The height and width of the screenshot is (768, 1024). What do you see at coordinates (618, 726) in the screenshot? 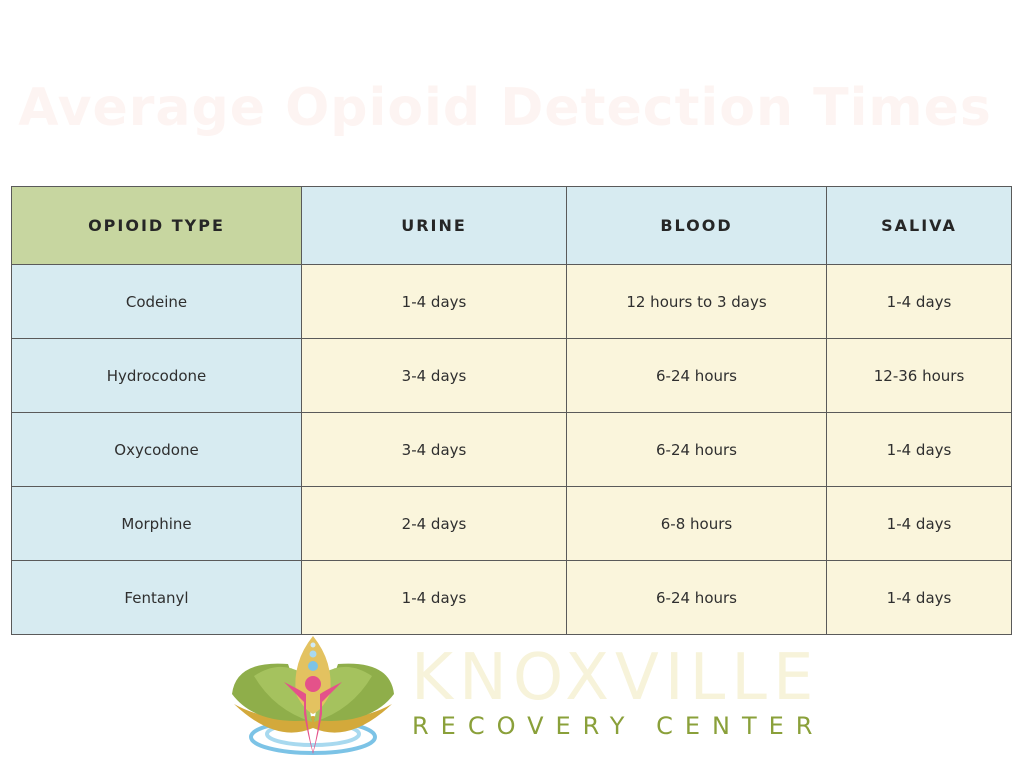
I see `brand-subtitle: RECOVERY CENTER` at bounding box center [618, 726].